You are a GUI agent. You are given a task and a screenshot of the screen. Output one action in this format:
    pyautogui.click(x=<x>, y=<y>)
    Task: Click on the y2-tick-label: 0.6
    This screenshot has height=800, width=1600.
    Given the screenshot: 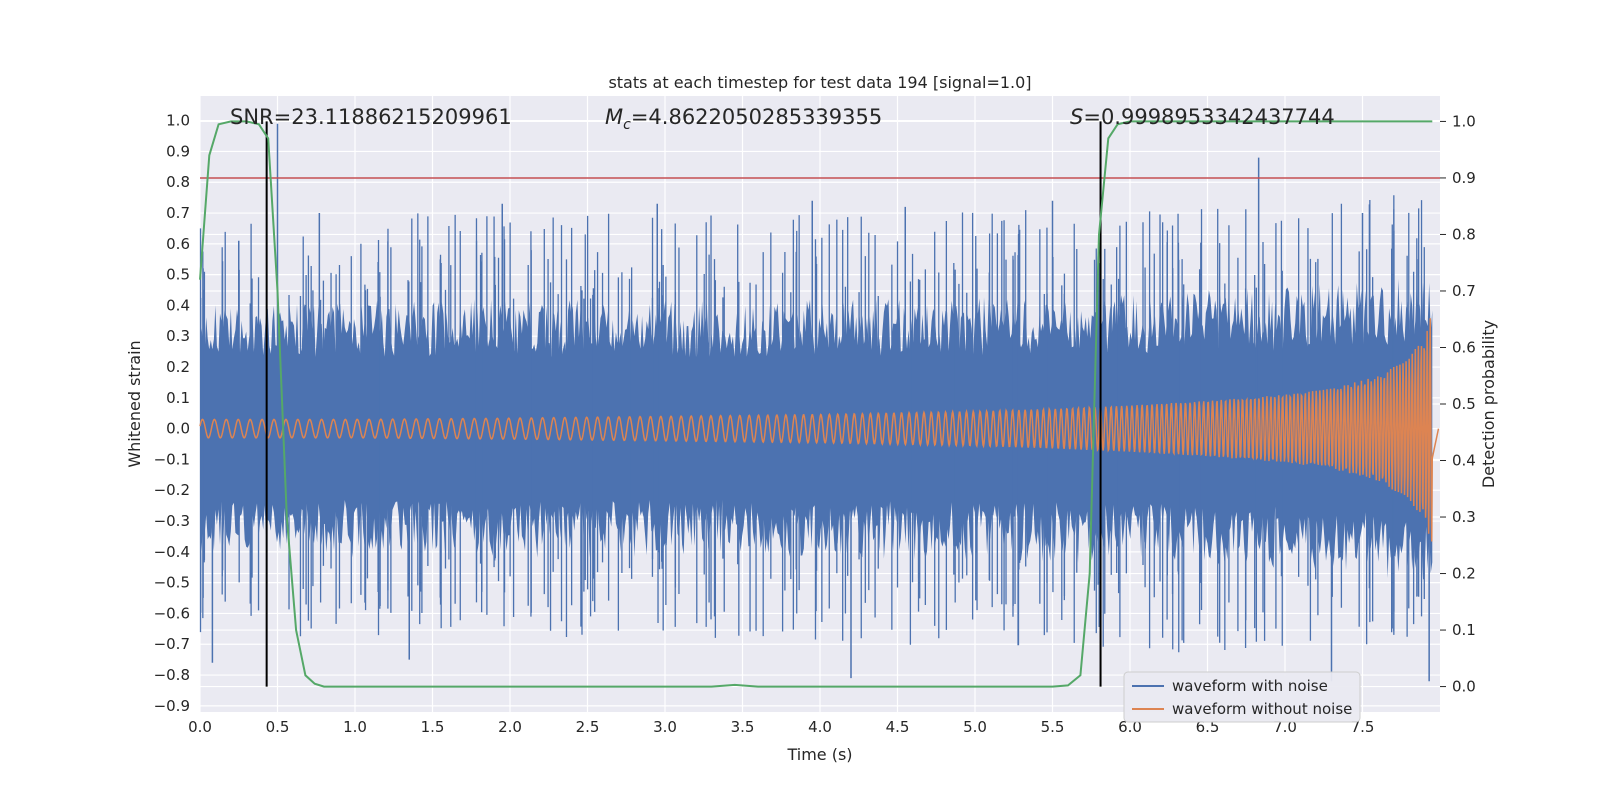 What is the action you would take?
    pyautogui.click(x=1464, y=347)
    